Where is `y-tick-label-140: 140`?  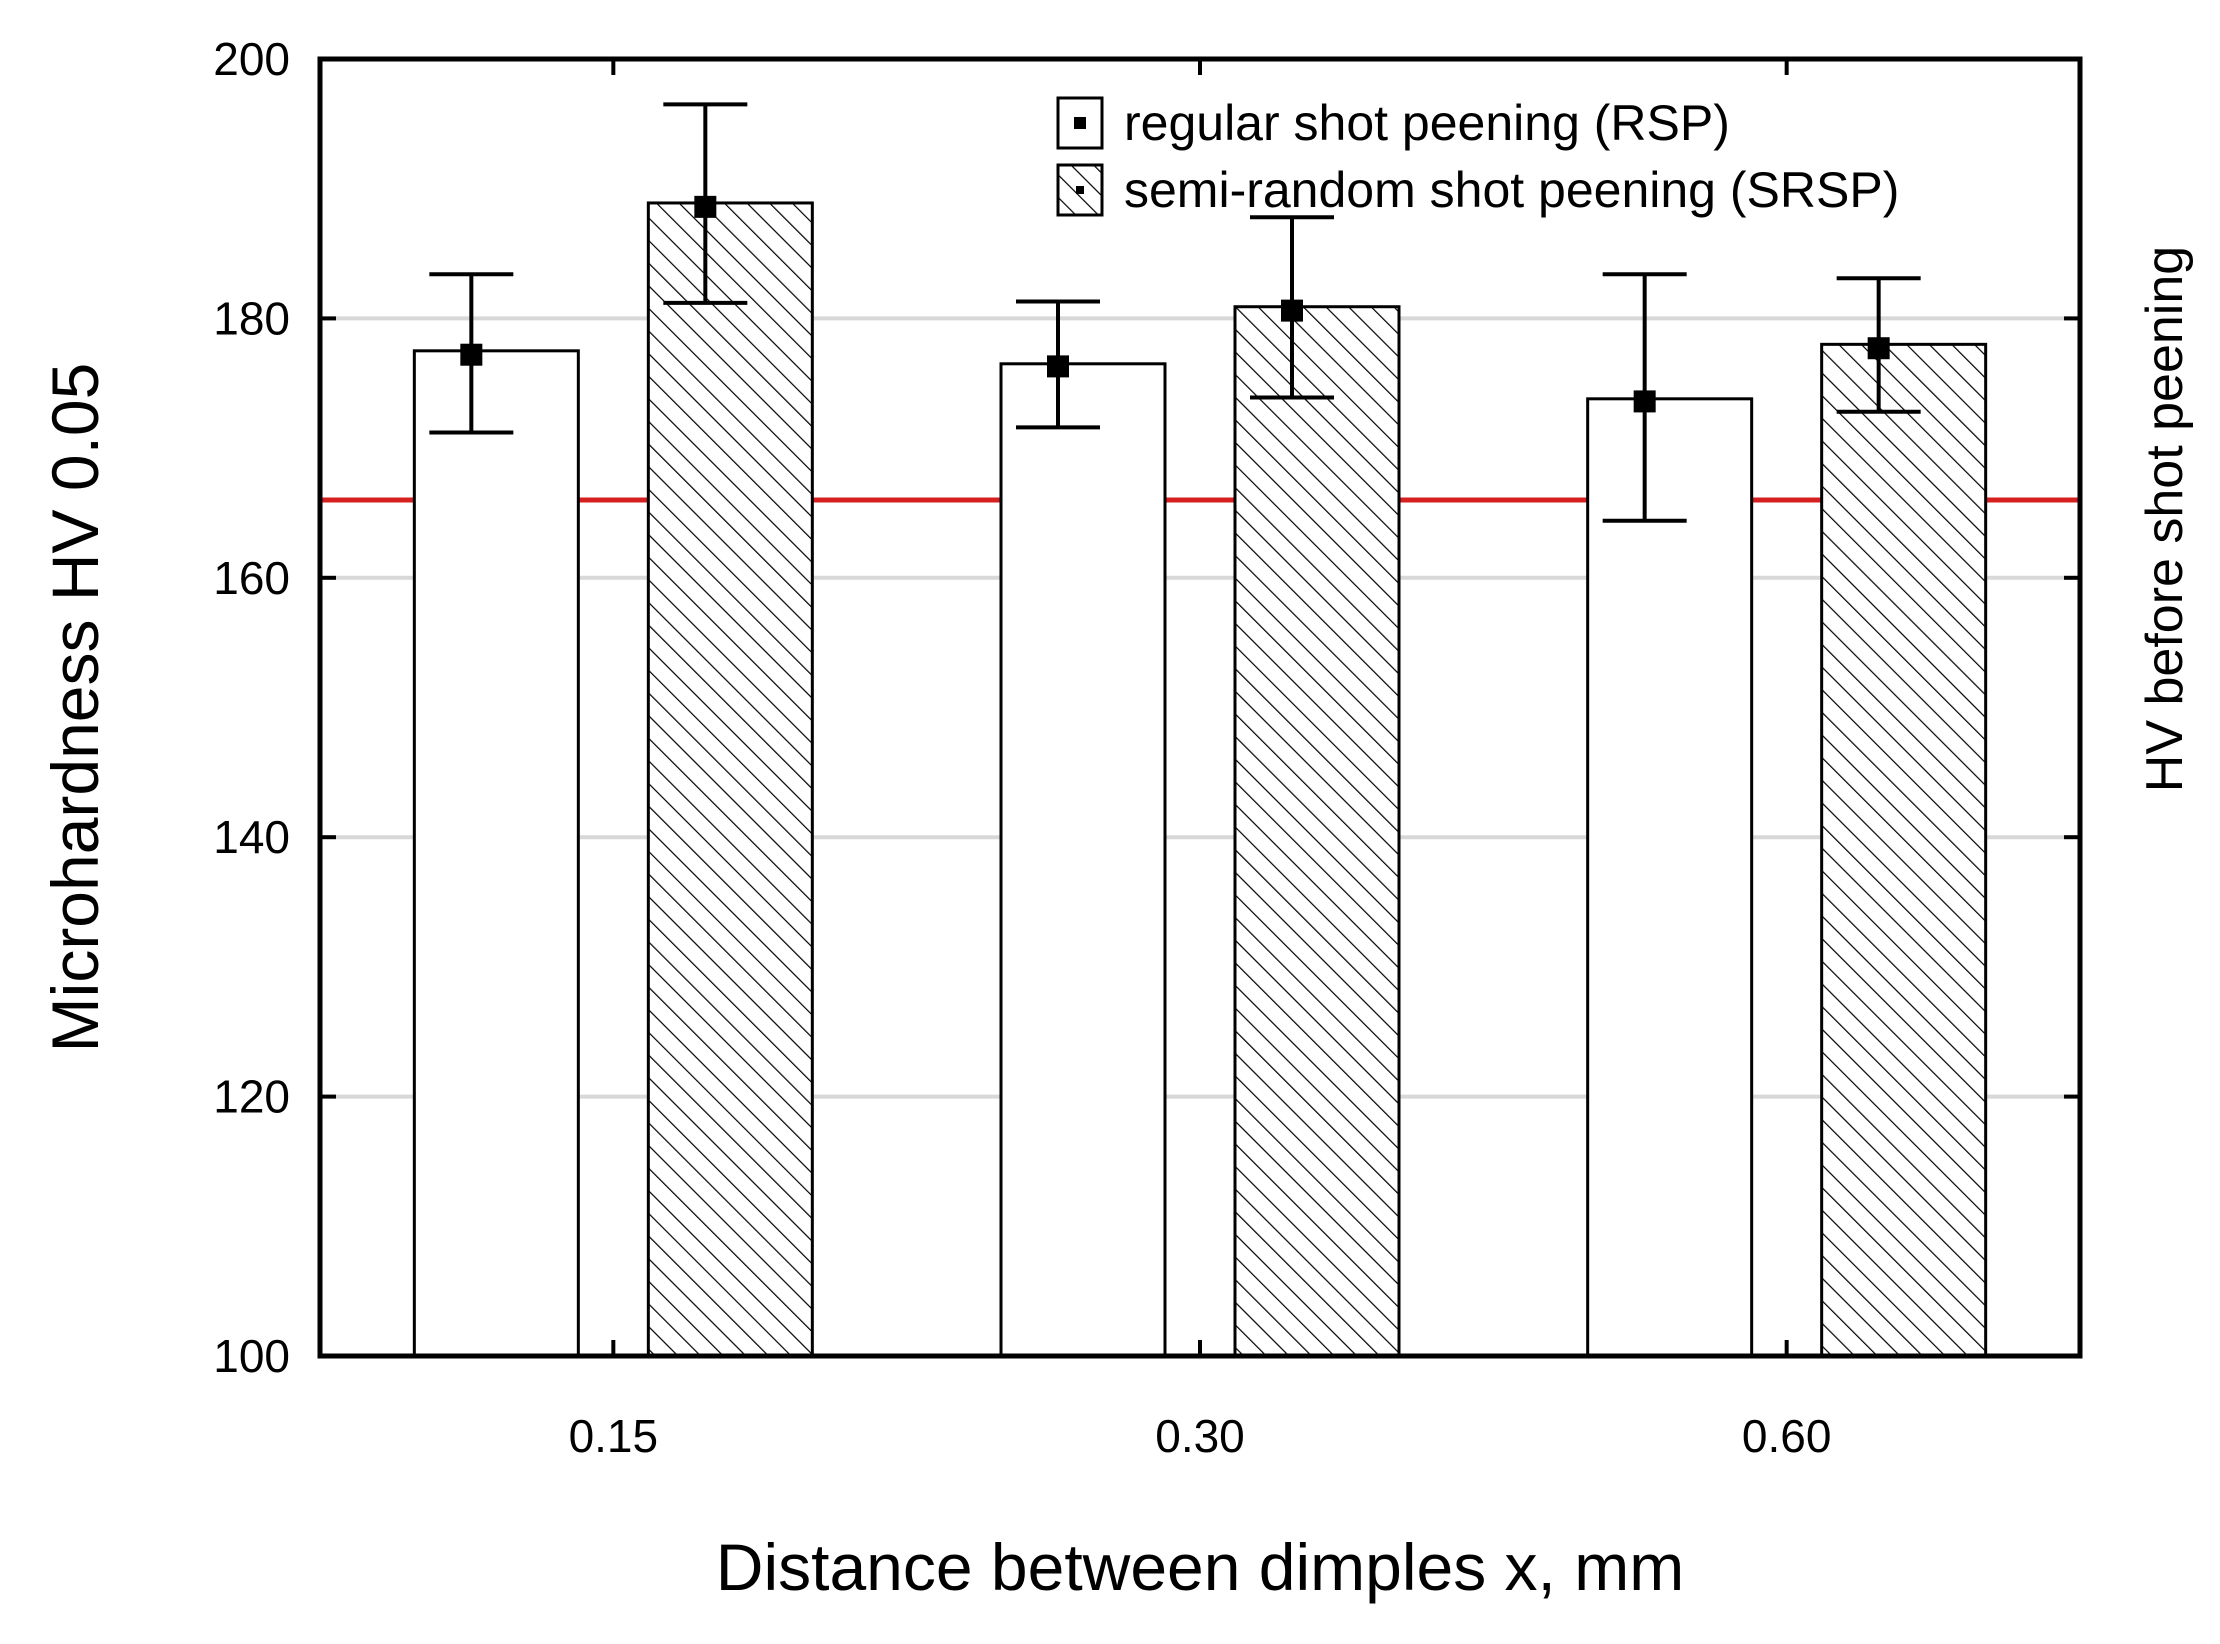
y-tick-label-140: 140 is located at coordinates (251, 837).